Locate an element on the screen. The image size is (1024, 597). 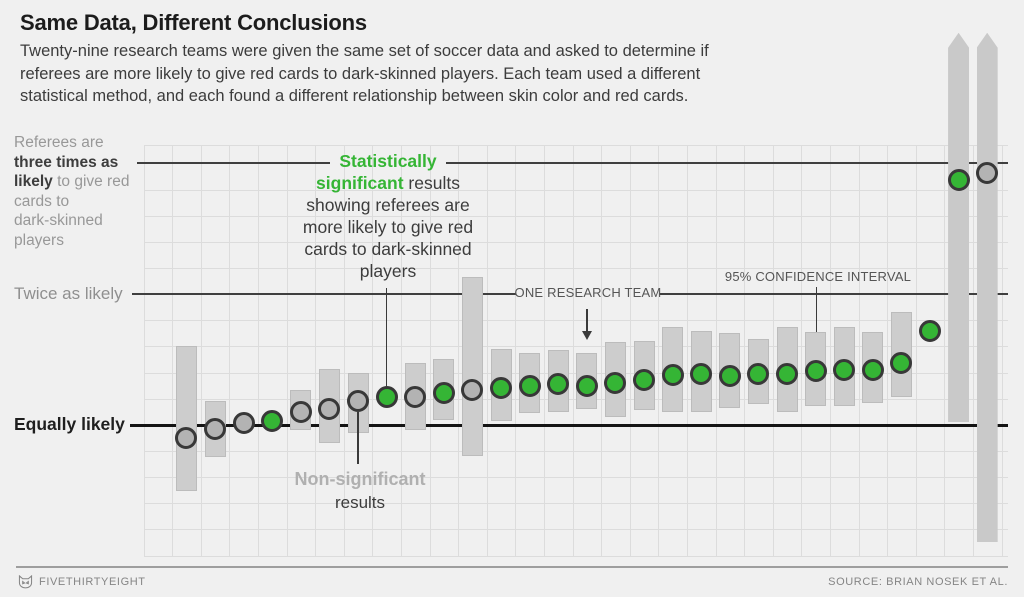
text-line: dark-skinned is located at coordinates (58, 221).